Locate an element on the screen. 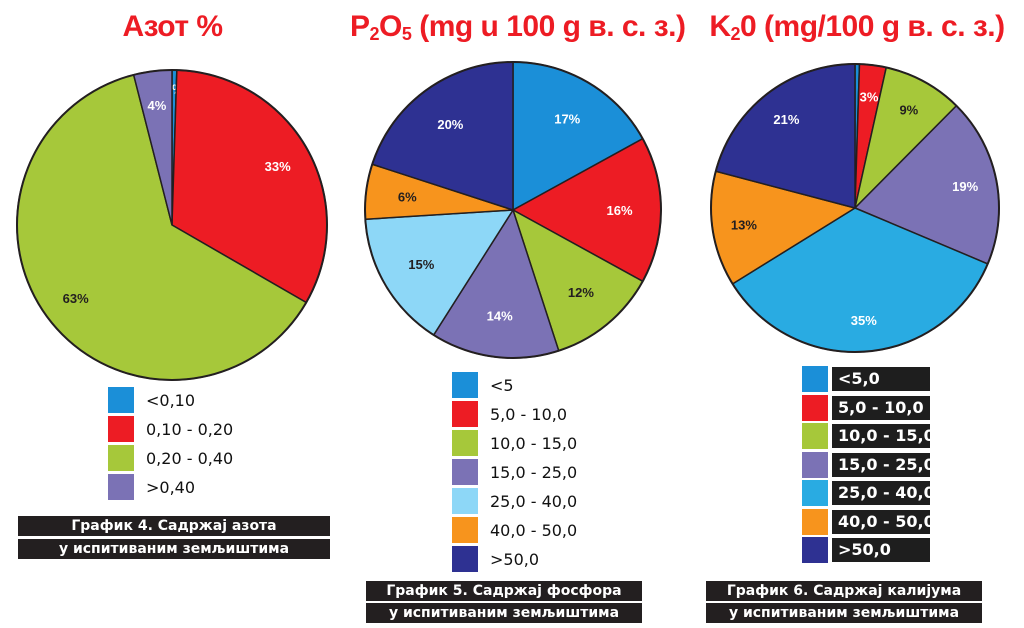 This screenshot has width=1024, height=628. title-subscript: 5 is located at coordinates (406, 34).